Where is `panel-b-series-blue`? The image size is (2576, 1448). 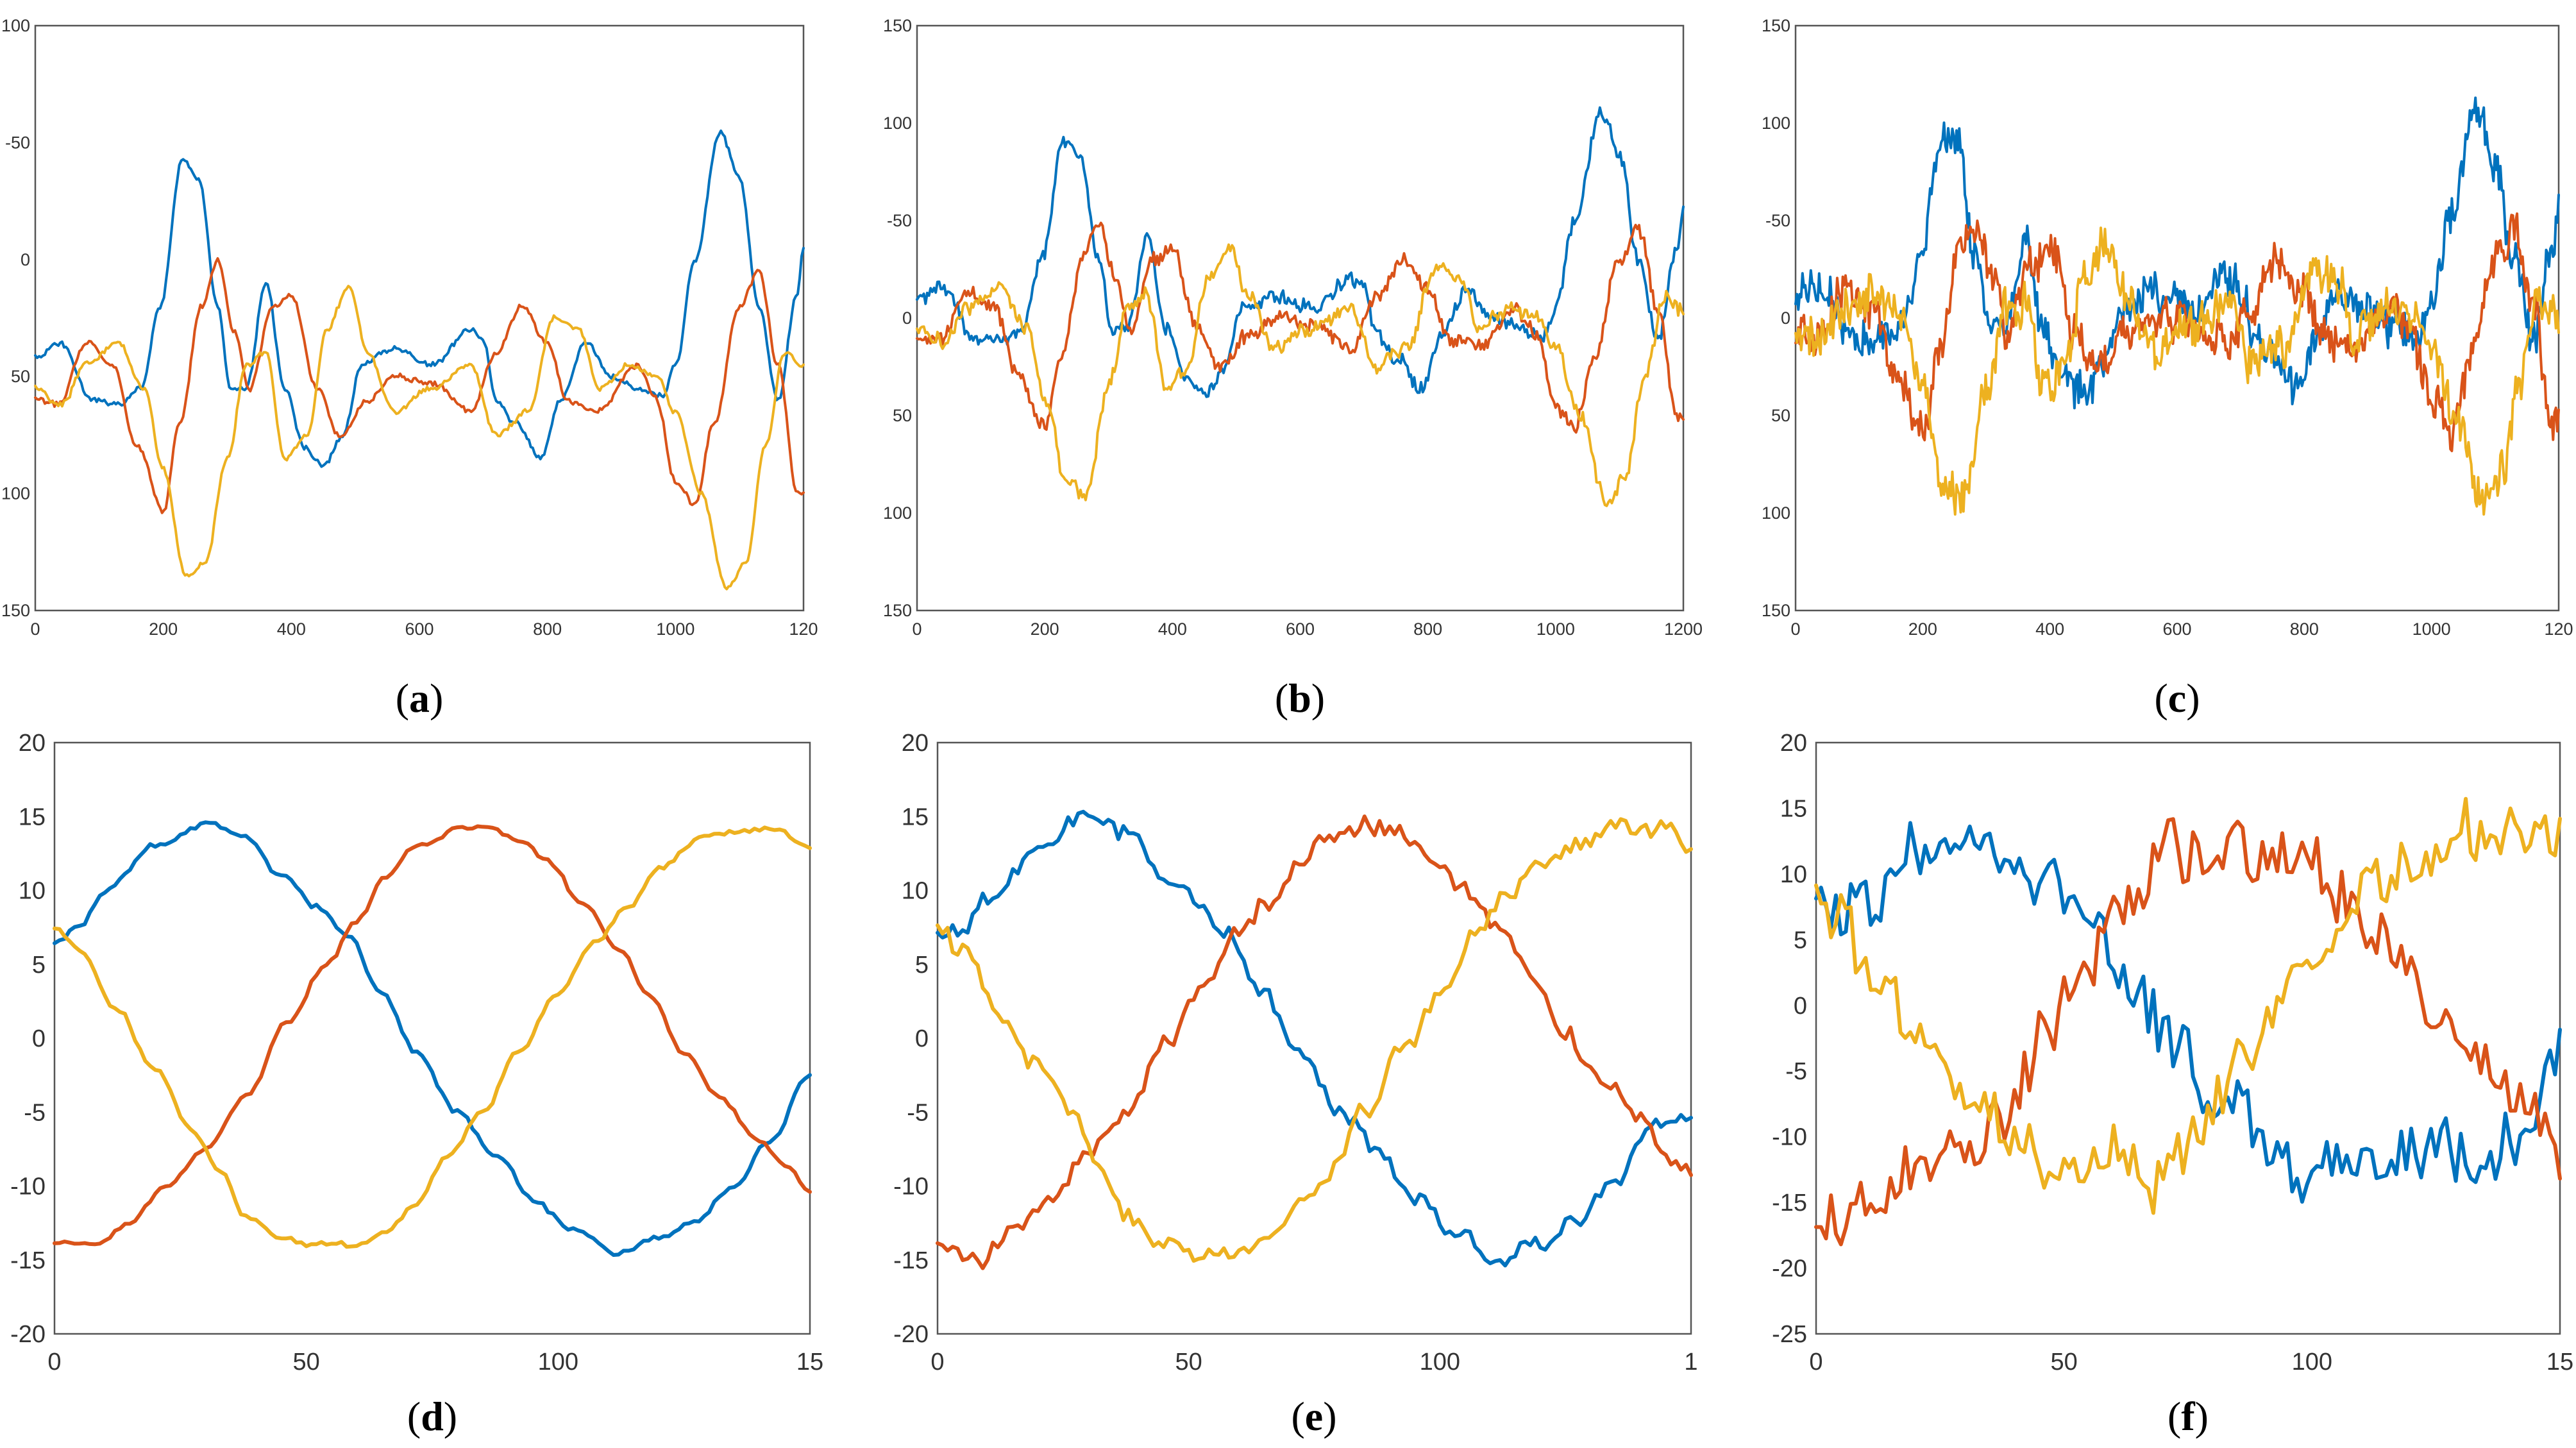
panel-b-series-blue is located at coordinates (1300, 252).